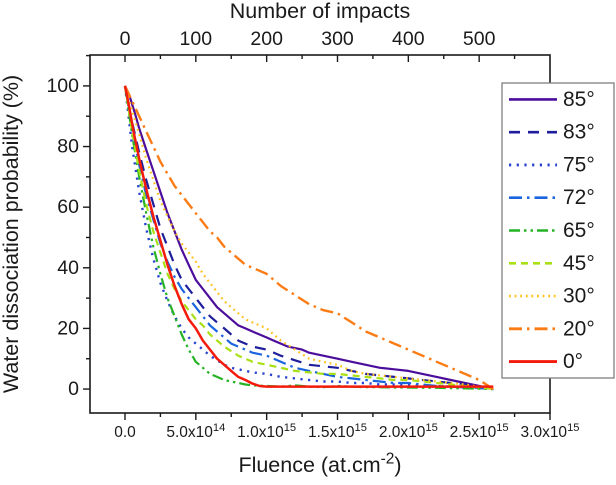  I want to click on x-tick-label: 5.0x10¹⁴, so click(195, 431).